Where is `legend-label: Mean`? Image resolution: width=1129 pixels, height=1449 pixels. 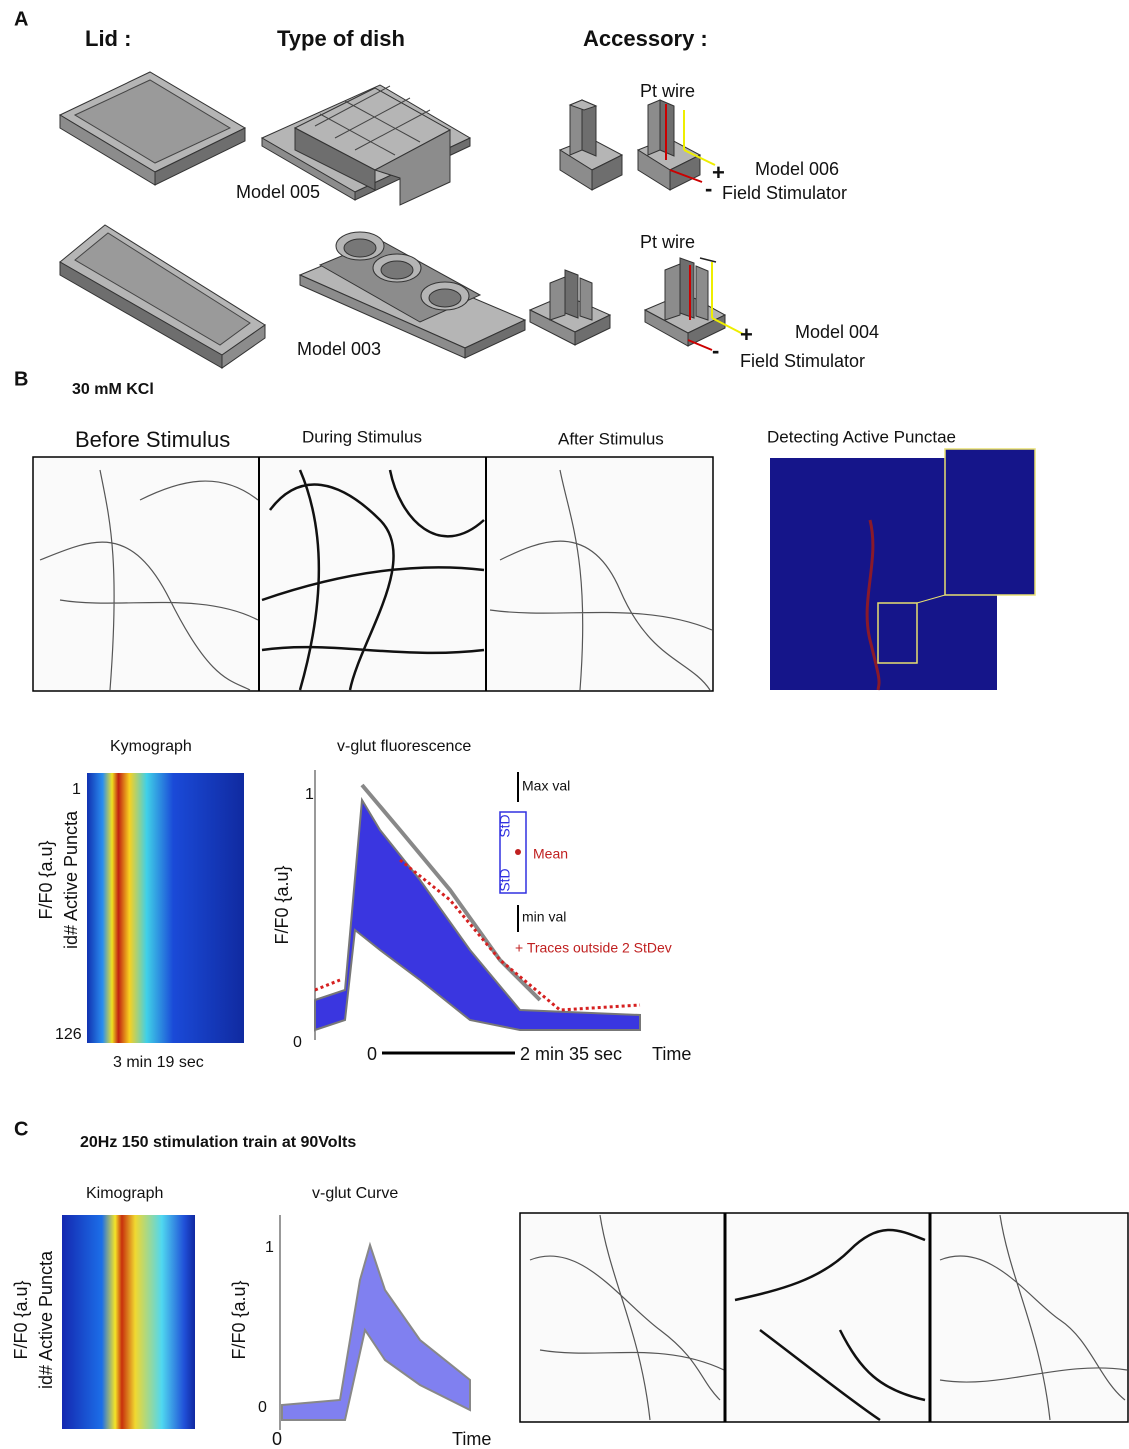 legend-label: Mean is located at coordinates (550, 854).